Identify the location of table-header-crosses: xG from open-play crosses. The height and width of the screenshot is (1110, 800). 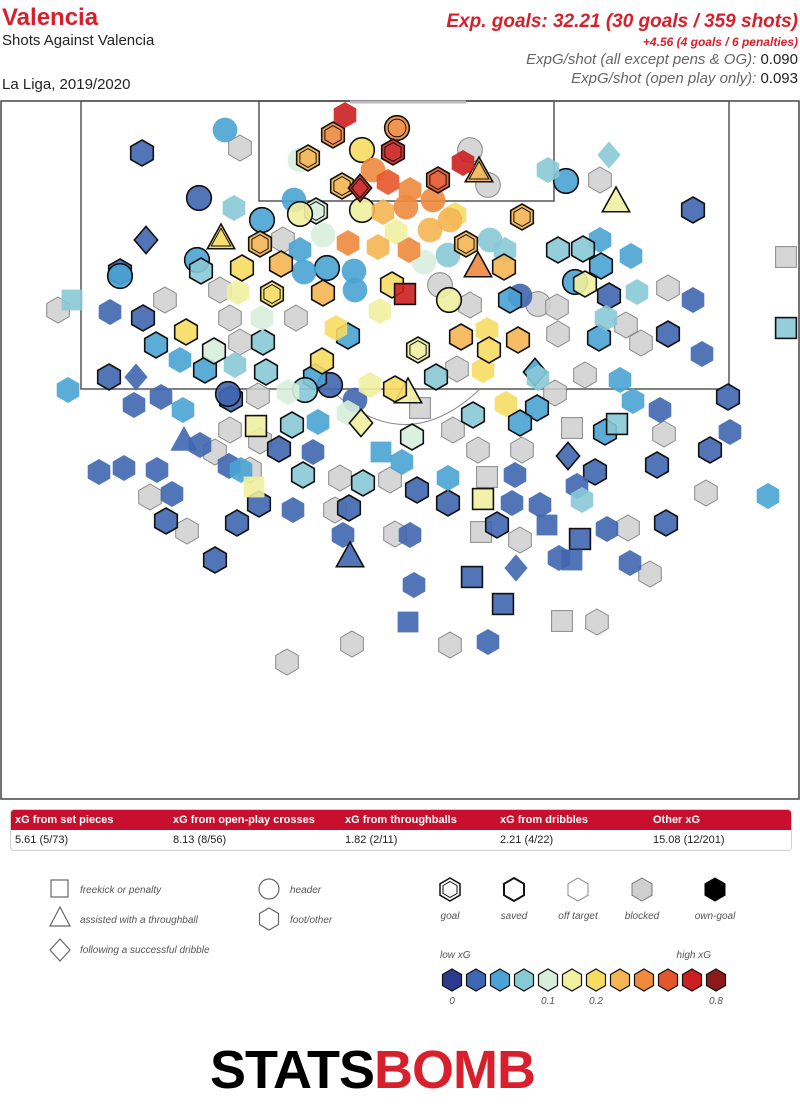
(244, 820).